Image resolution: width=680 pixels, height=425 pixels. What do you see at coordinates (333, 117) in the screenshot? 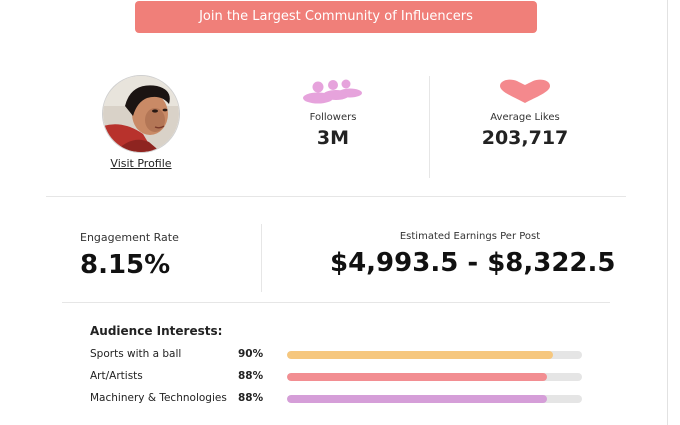
I see `followers-label: Followers` at bounding box center [333, 117].